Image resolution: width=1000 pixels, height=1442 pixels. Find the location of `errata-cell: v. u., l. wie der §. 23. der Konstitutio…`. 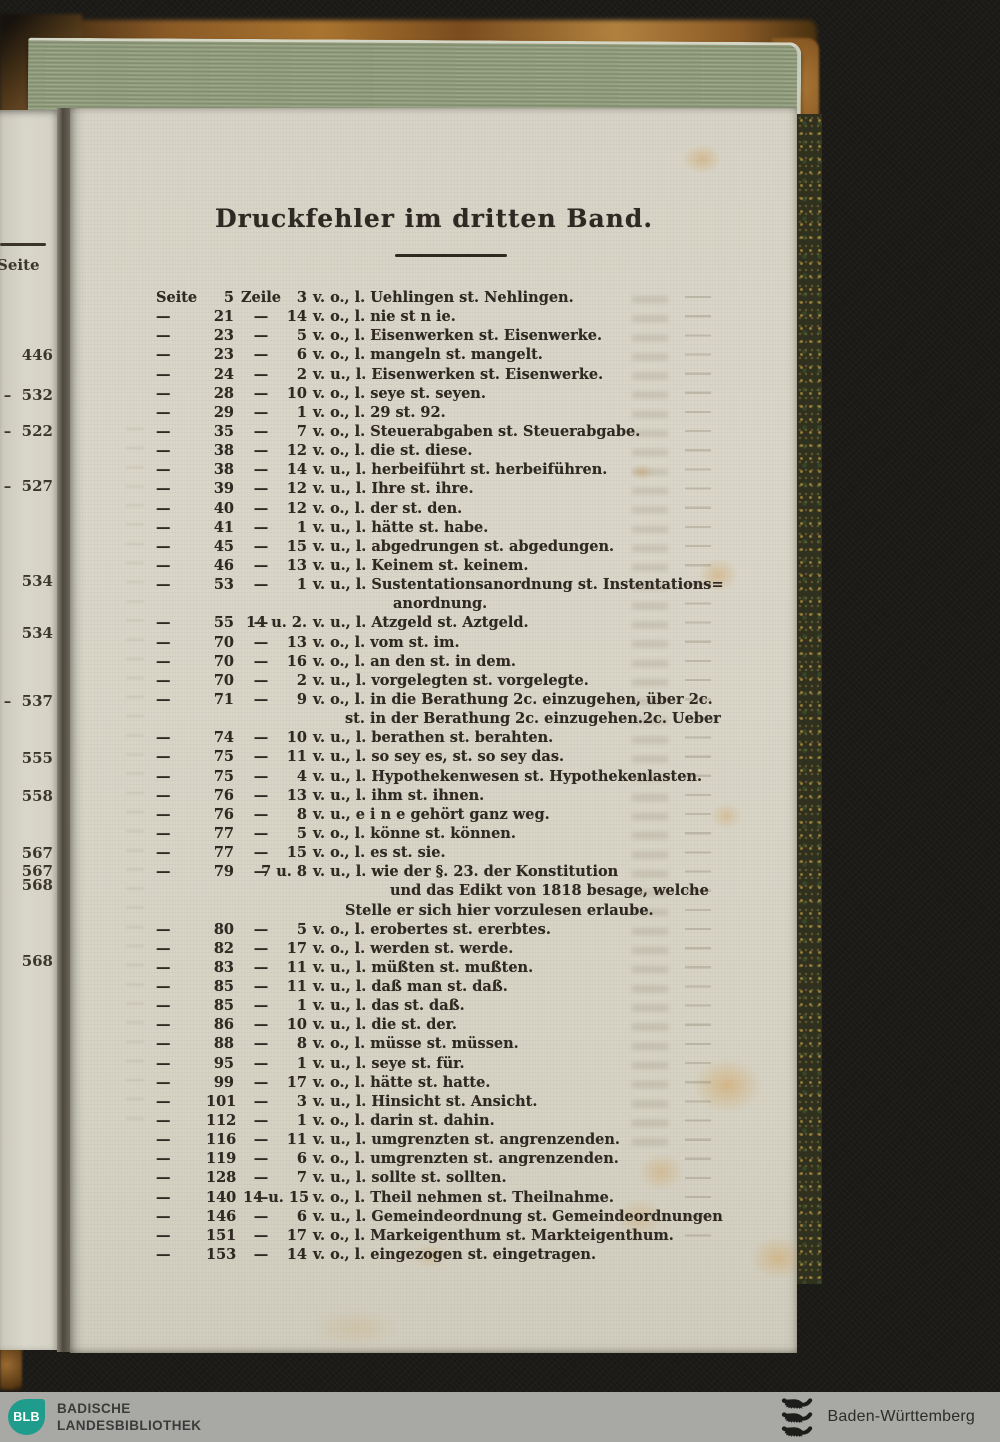

errata-cell: v. u., l. wie der §. 23. der Konstitutio… is located at coordinates (466, 872).